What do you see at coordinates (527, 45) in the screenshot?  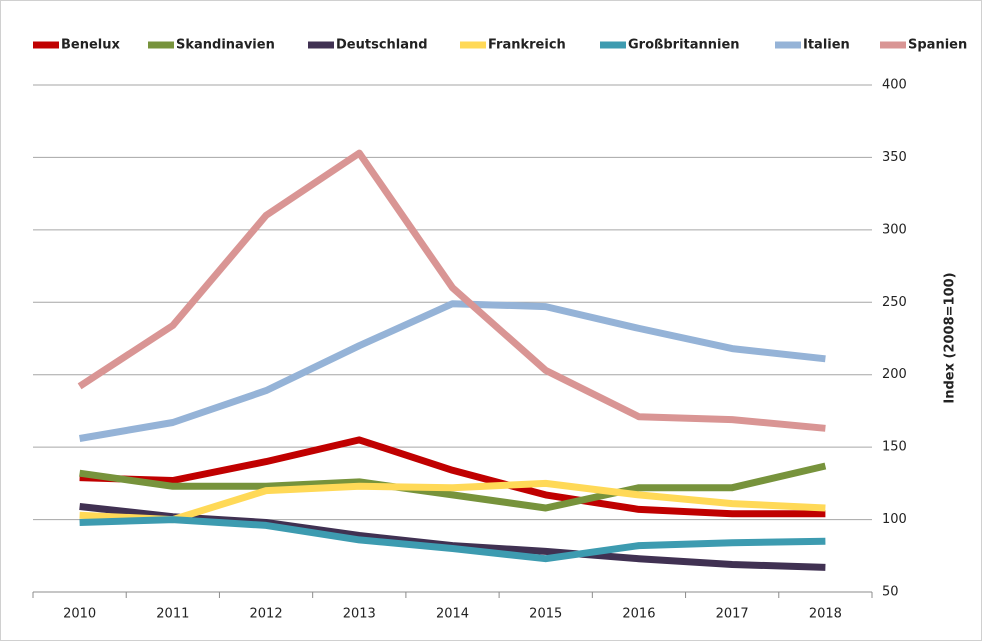 I see `legend-label: Frankreich` at bounding box center [527, 45].